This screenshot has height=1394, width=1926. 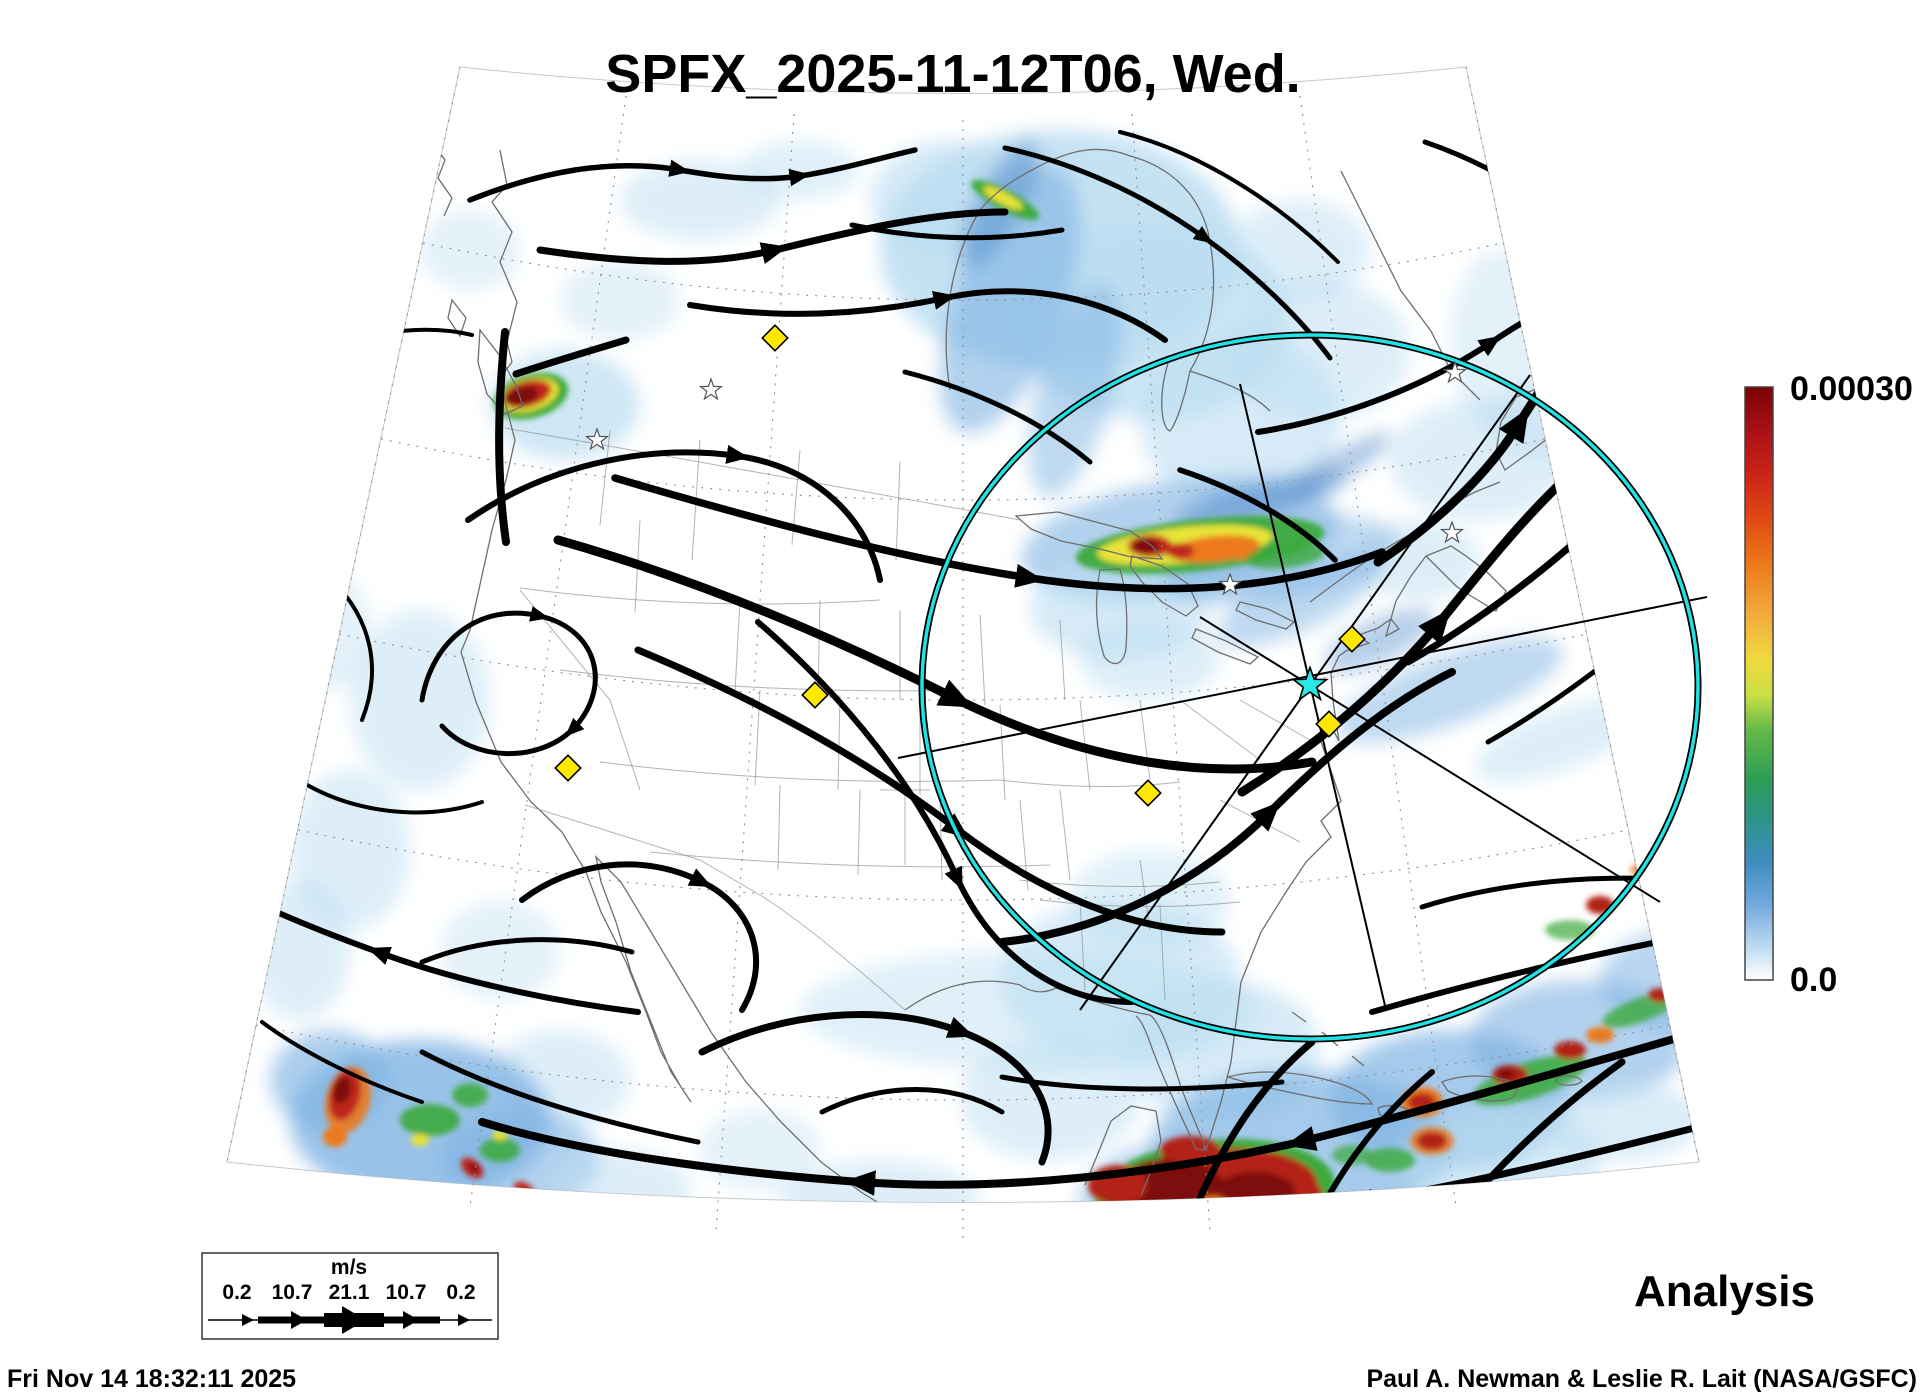 I want to click on colorbar-gradient, so click(x=1759, y=683).